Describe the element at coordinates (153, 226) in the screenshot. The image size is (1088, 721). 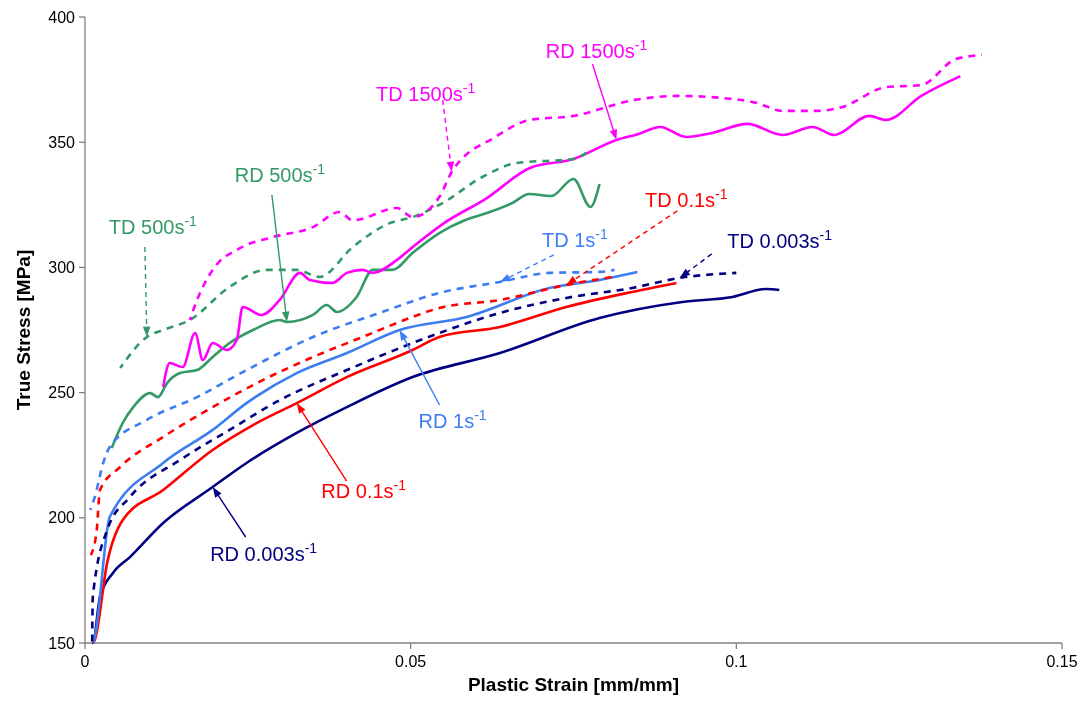
I see `annotation: TD 500s$^{-1}$` at that location.